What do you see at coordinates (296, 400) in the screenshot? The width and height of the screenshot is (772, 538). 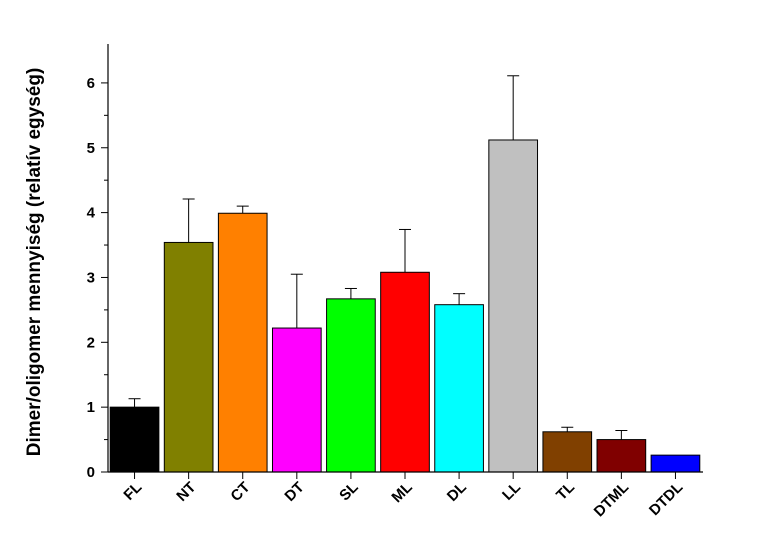 I see `bar-dt` at bounding box center [296, 400].